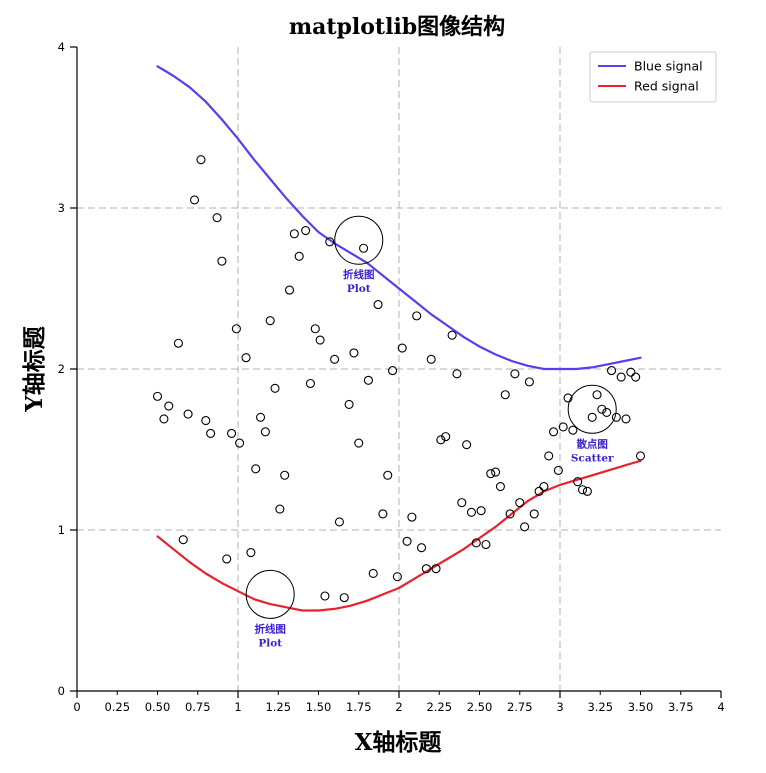 The height and width of the screenshot is (773, 766). Describe the element at coordinates (34, 369) in the screenshot. I see `y-axis-label: Y轴标题` at that location.